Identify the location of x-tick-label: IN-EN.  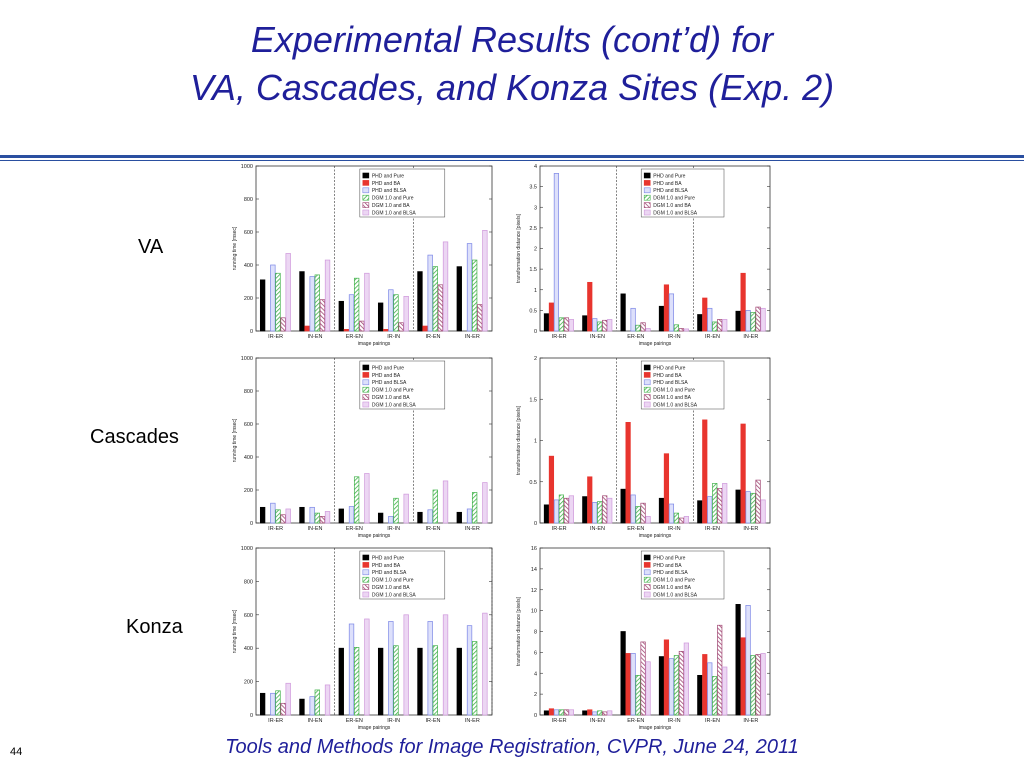
(315, 721).